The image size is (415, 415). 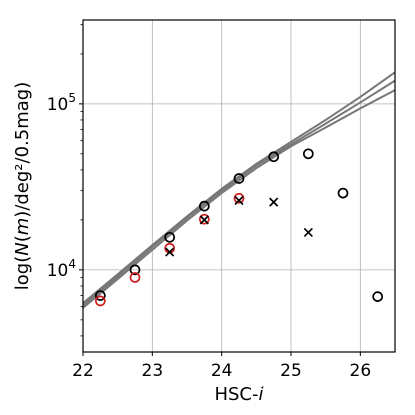 I want to click on y-tick-label: 10⁴, so click(x=61, y=269).